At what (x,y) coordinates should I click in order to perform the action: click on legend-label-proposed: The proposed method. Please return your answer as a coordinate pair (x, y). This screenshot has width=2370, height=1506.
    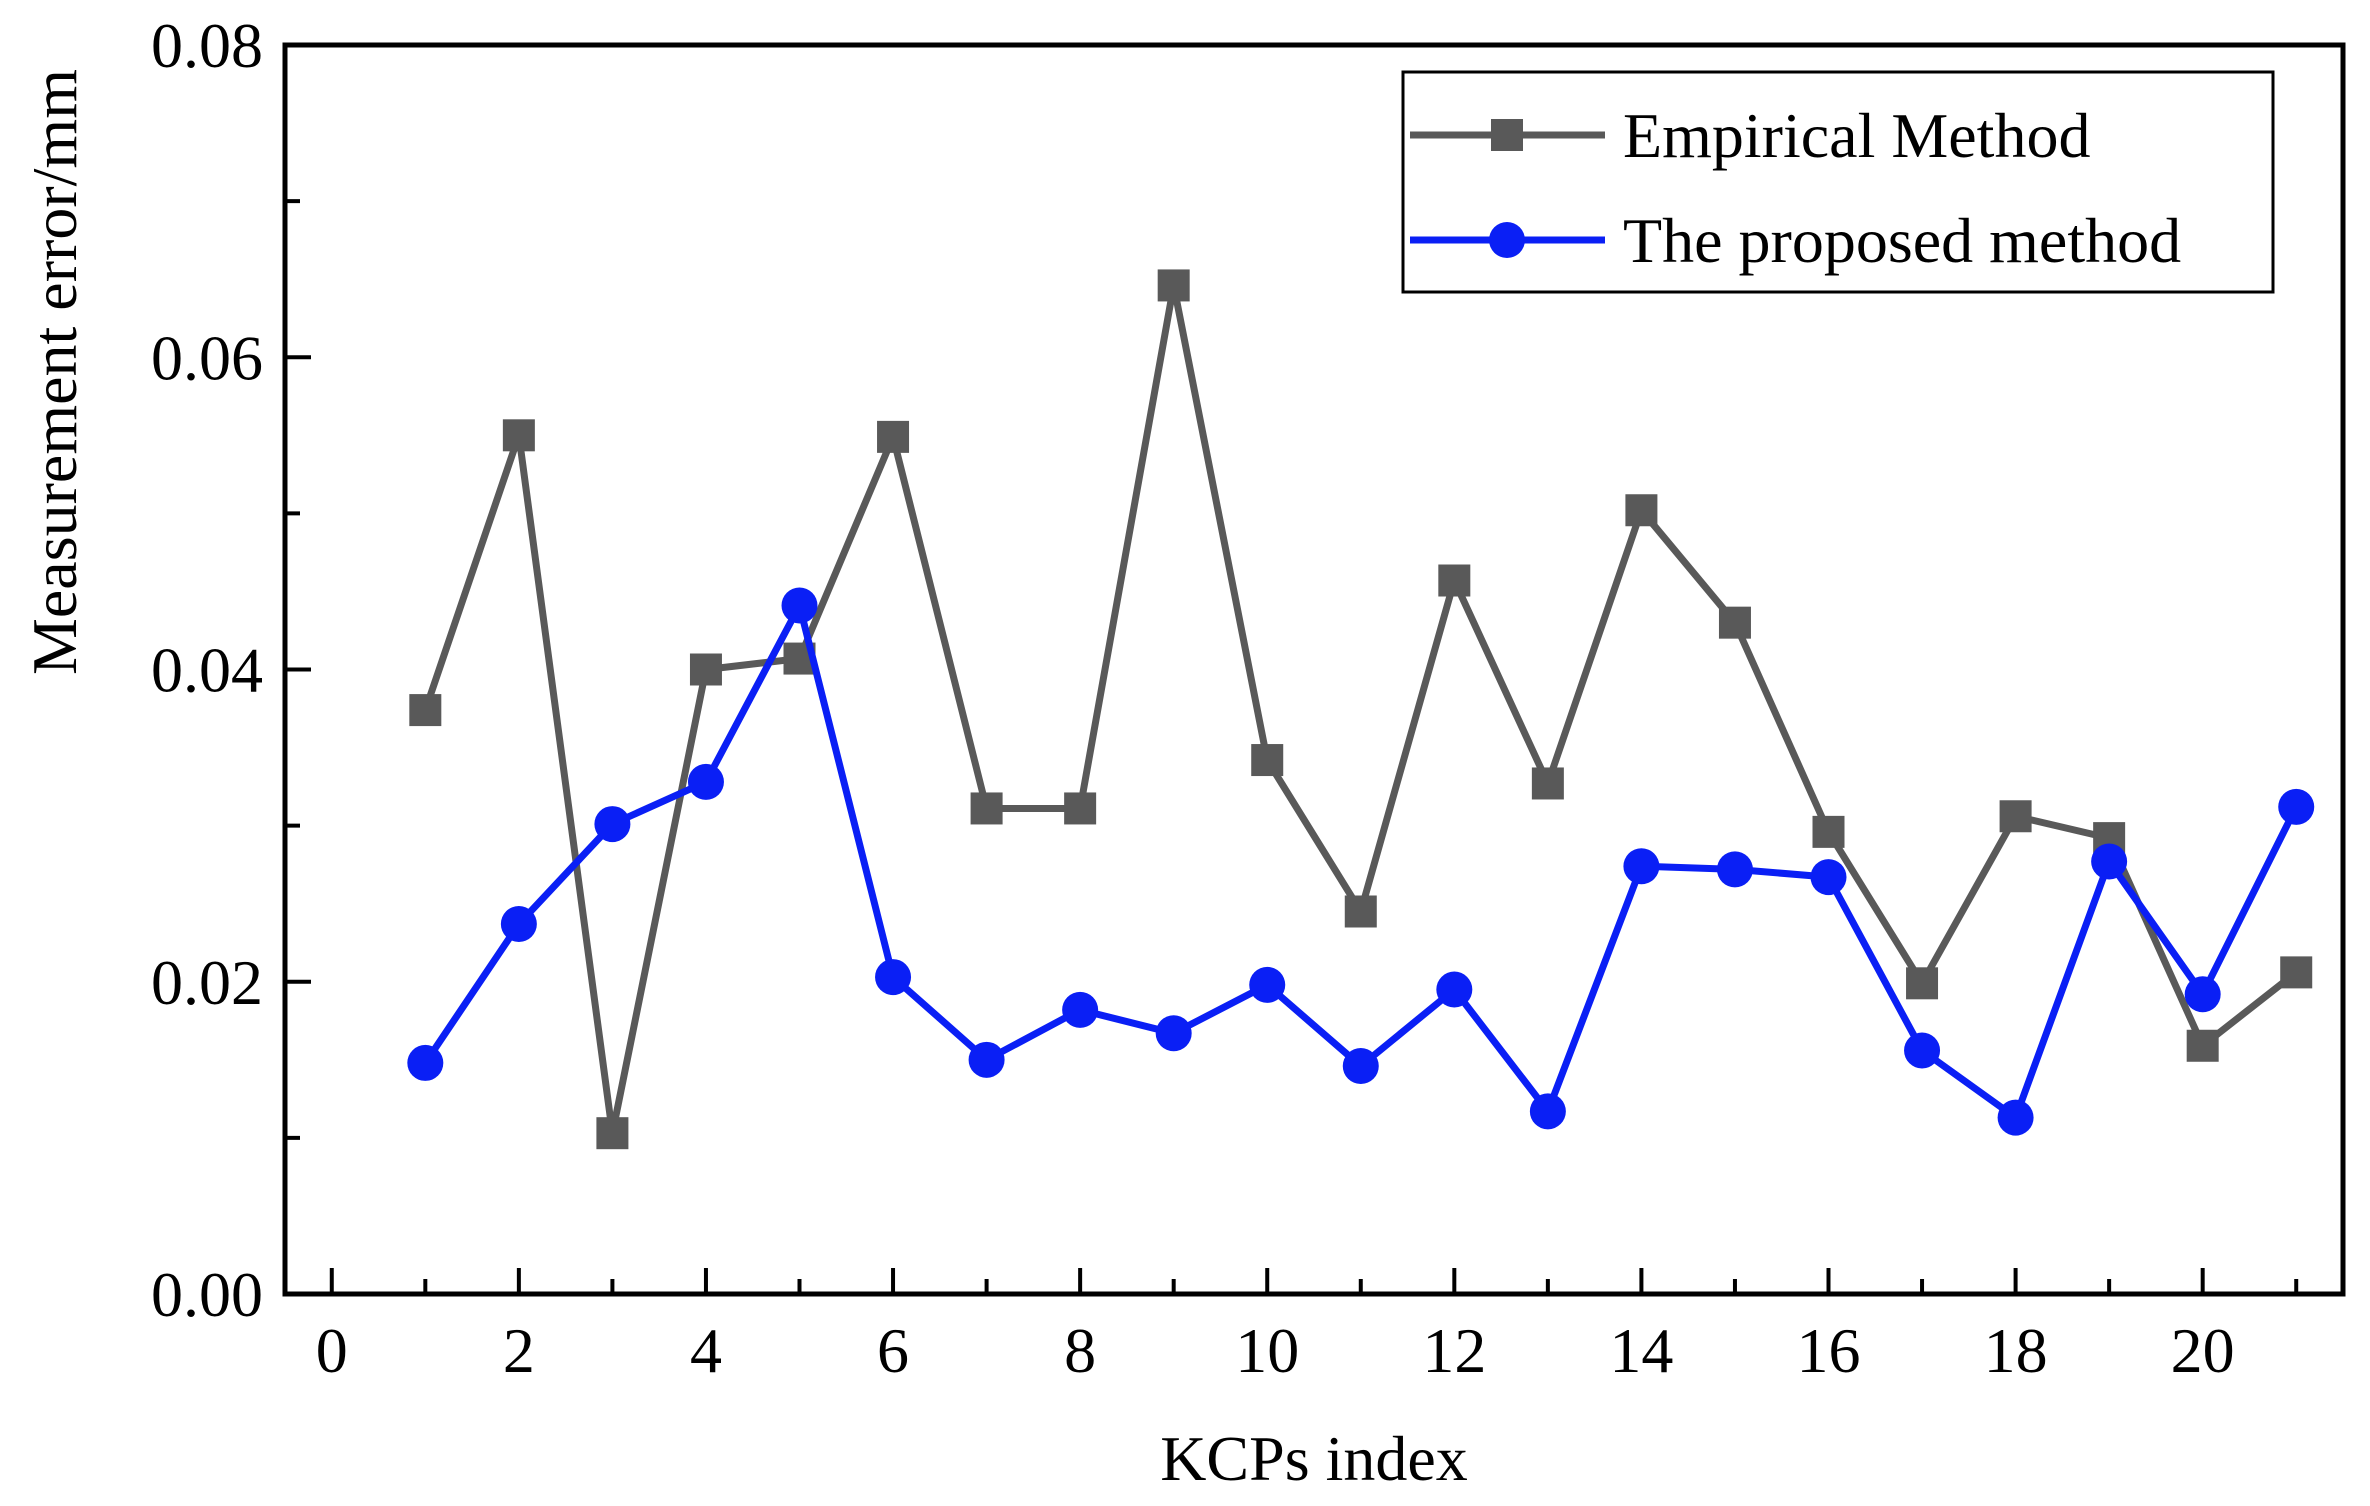
    Looking at the image, I should click on (1902, 240).